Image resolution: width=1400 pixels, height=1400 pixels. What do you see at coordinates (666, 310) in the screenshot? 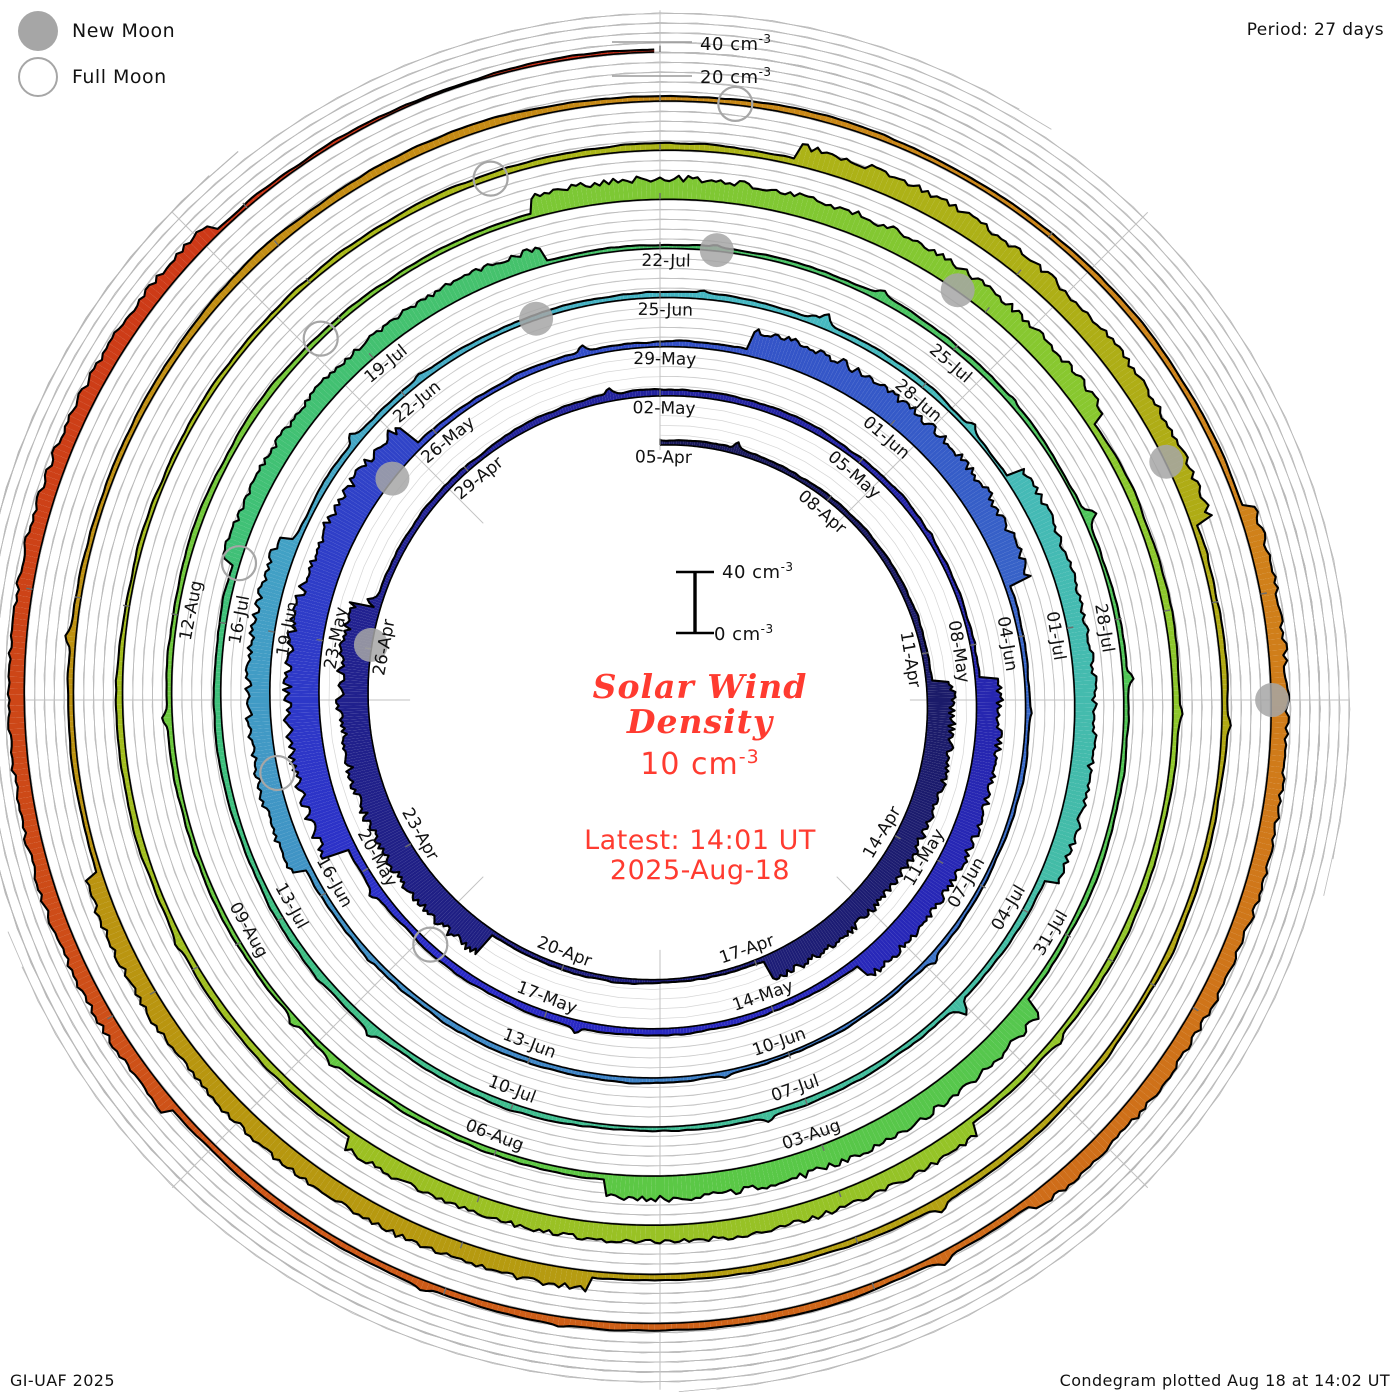
I see `spiral-date-label: 25-Jun` at bounding box center [666, 310].